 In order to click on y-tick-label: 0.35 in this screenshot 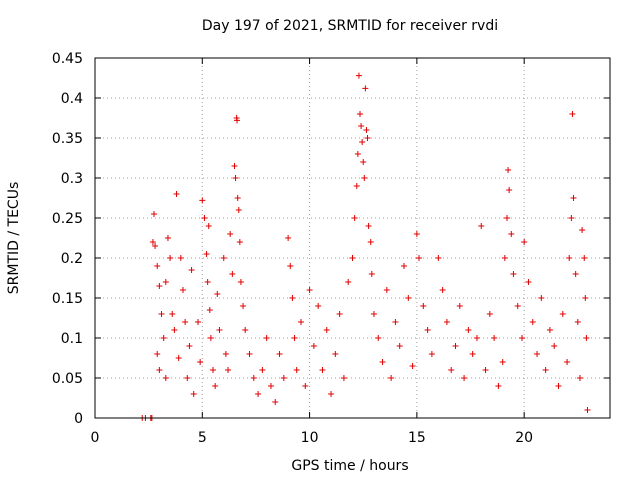, I will do `click(67, 139)`.